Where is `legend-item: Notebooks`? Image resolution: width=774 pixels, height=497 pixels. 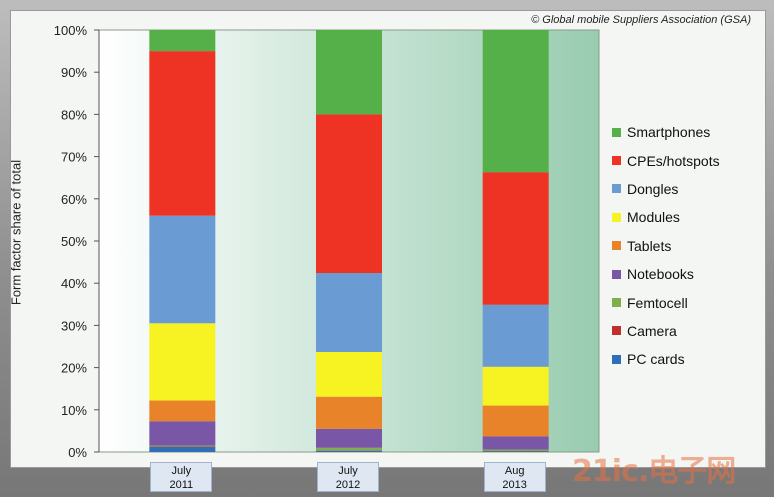 legend-item: Notebooks is located at coordinates (666, 274).